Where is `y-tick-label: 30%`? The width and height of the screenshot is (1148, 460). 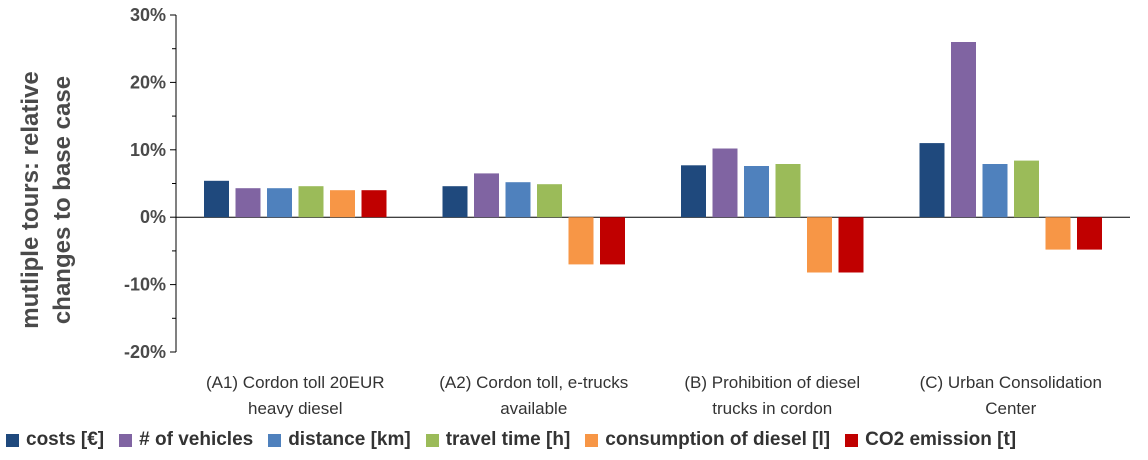
y-tick-label: 30% is located at coordinates (148, 15).